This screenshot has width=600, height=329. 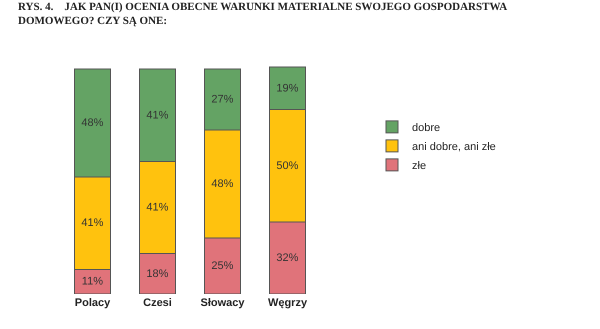 I want to click on x-tick-label: Węgrzy, so click(x=288, y=303).